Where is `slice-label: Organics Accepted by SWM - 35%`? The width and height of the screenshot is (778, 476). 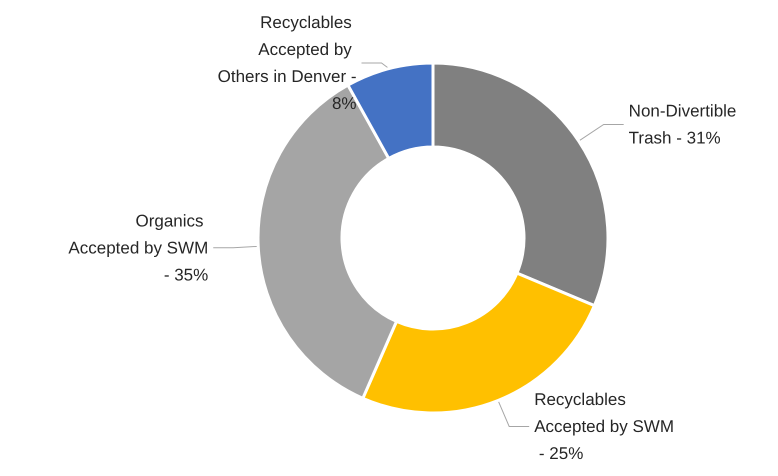
slice-label: Organics Accepted by SWM - 35% is located at coordinates (138, 247).